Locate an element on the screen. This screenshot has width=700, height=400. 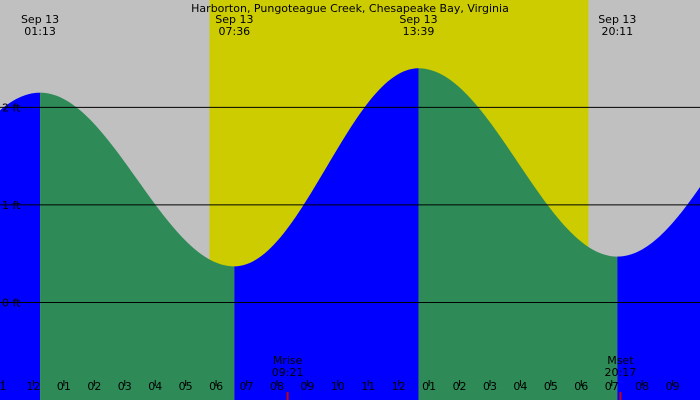
moon-event-time: 20:17 is located at coordinates (621, 372).